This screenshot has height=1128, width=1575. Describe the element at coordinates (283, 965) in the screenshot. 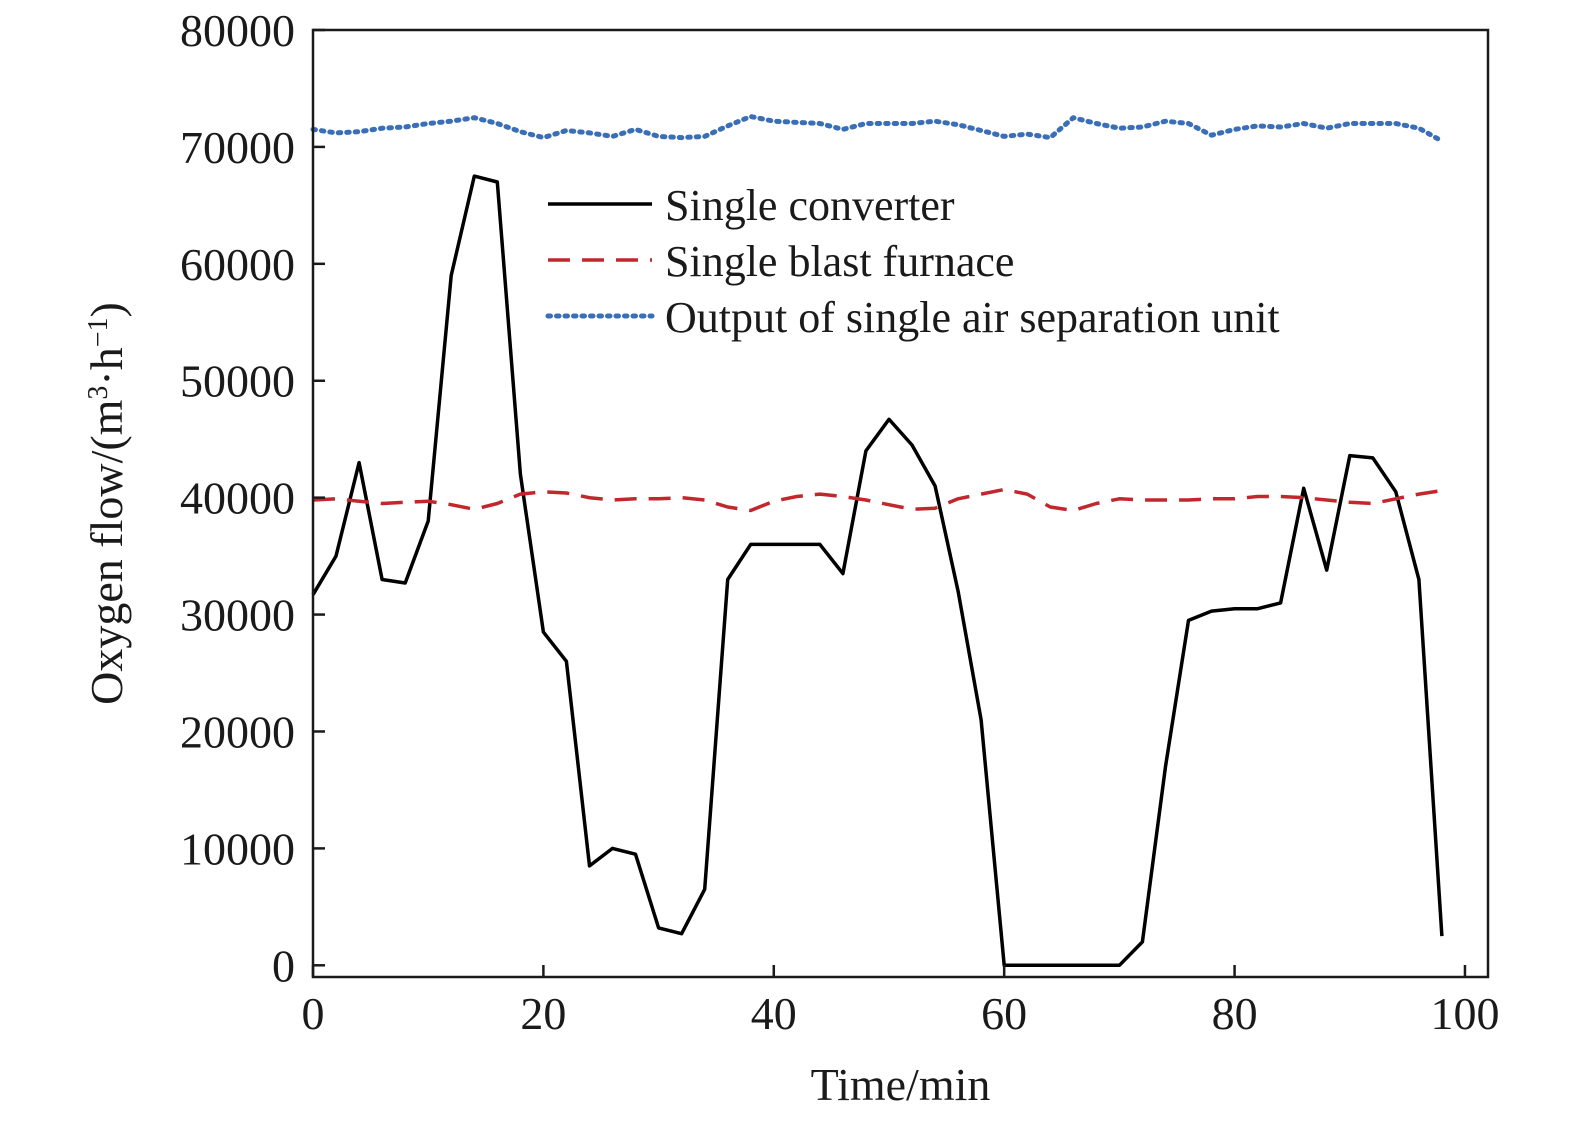

I see `y-tick-label: 0` at that location.